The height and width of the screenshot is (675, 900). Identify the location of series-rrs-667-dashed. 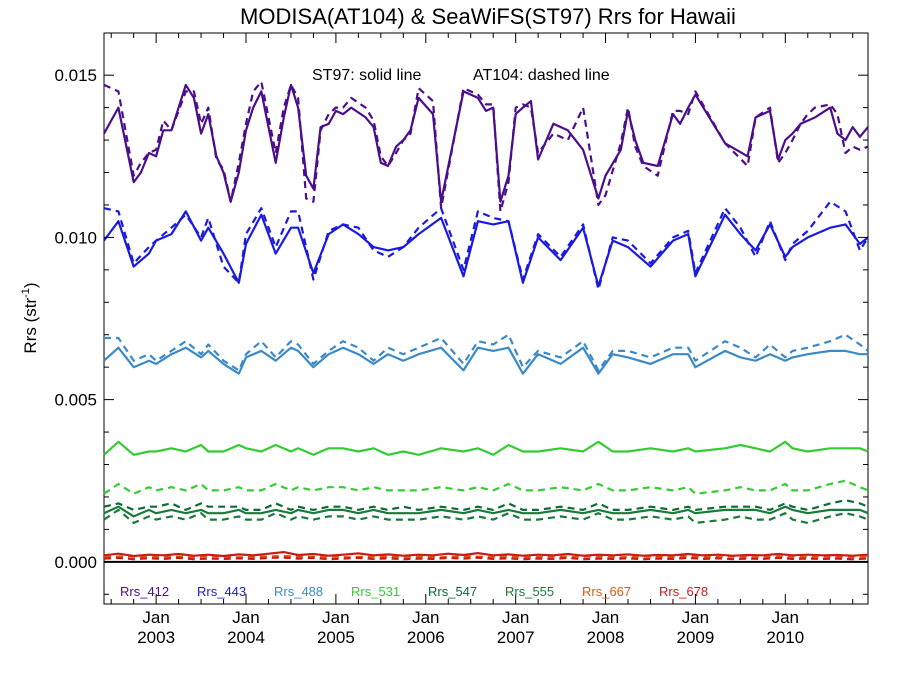
(486, 556).